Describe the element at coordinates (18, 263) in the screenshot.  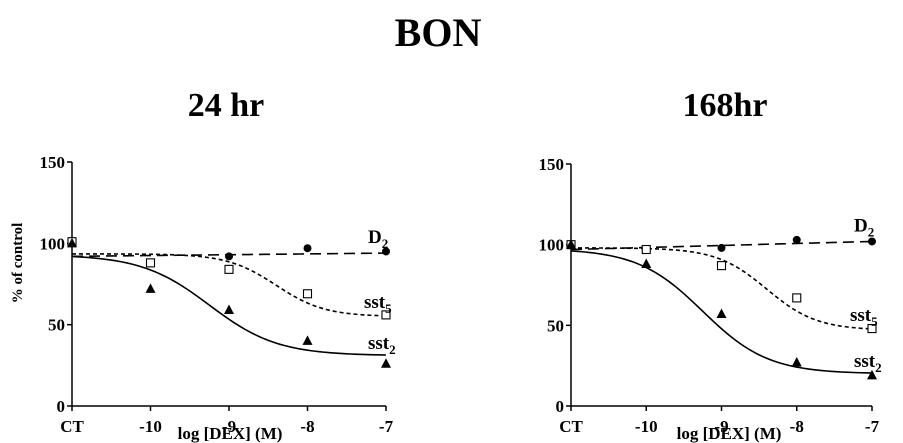
I see `y-axis-label: % of control` at that location.